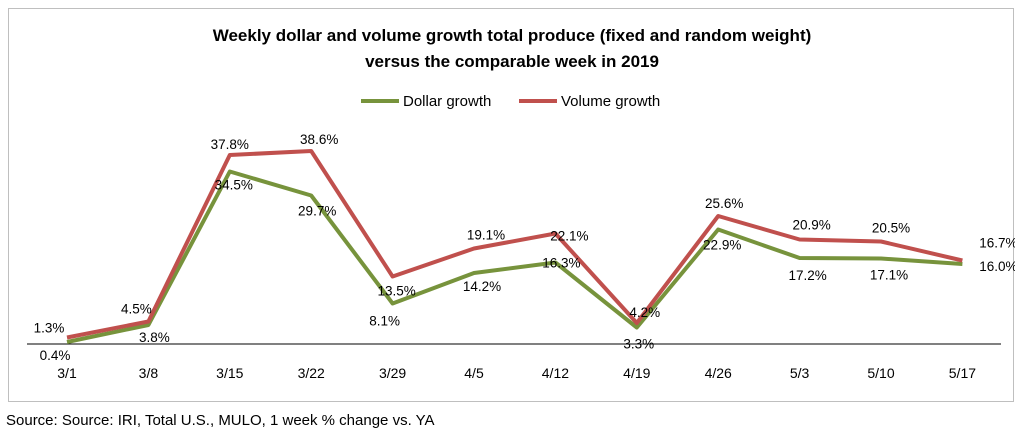 This screenshot has height=438, width=1024. What do you see at coordinates (724, 203) in the screenshot?
I see `volume-data-label: 25.6%` at bounding box center [724, 203].